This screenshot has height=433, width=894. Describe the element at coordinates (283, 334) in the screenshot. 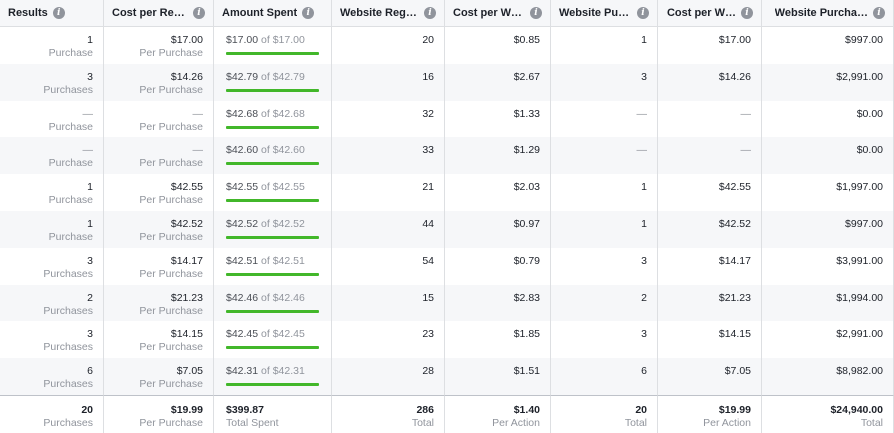

I see `amount-spent-budget: of $42.45` at that location.